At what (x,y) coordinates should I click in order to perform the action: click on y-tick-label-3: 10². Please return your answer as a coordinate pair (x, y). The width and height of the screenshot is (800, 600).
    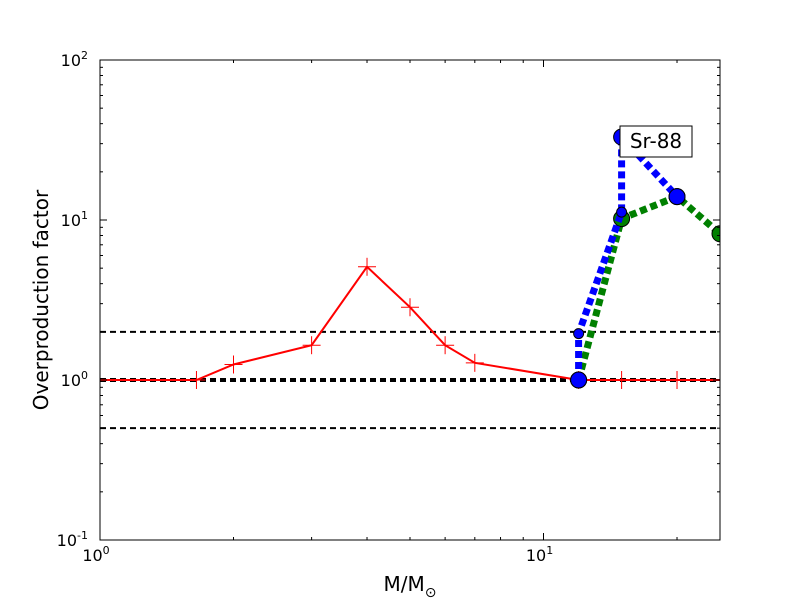
    Looking at the image, I should click on (74, 59).